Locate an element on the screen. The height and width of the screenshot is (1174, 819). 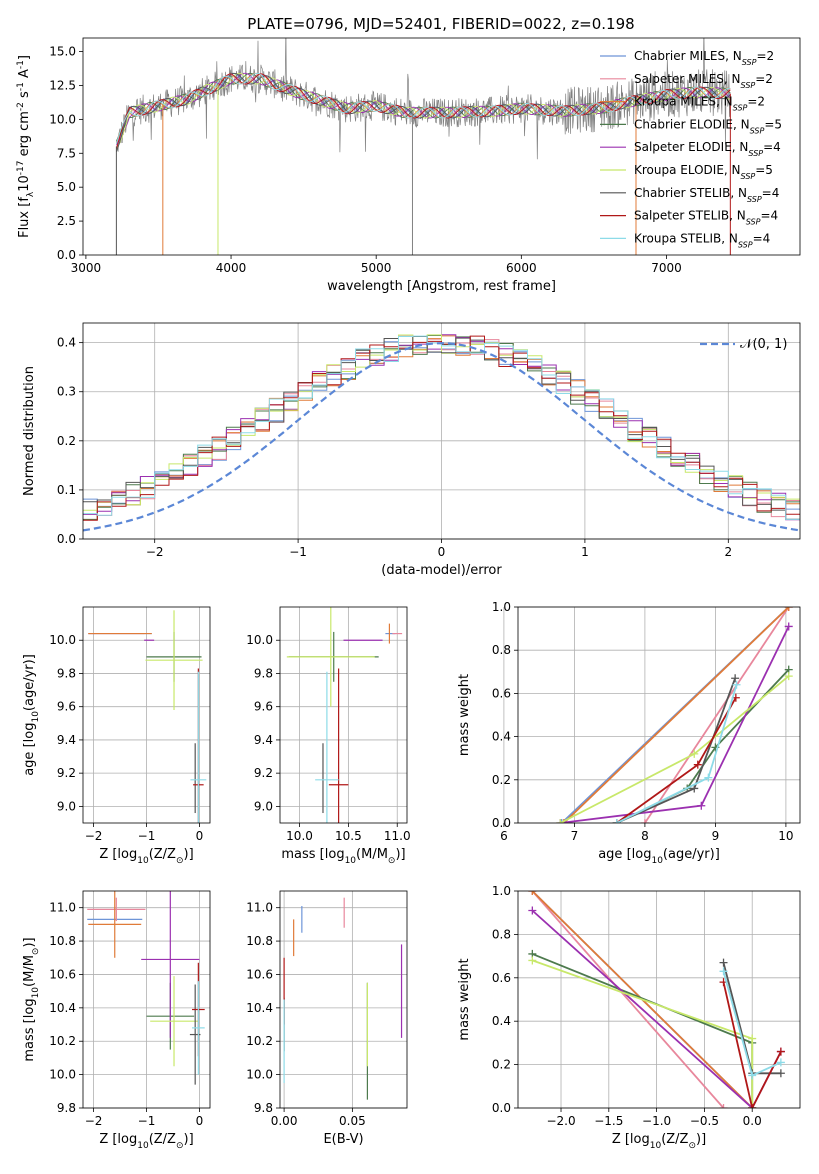
x-tick-label: 10 is located at coordinates (785, 836).